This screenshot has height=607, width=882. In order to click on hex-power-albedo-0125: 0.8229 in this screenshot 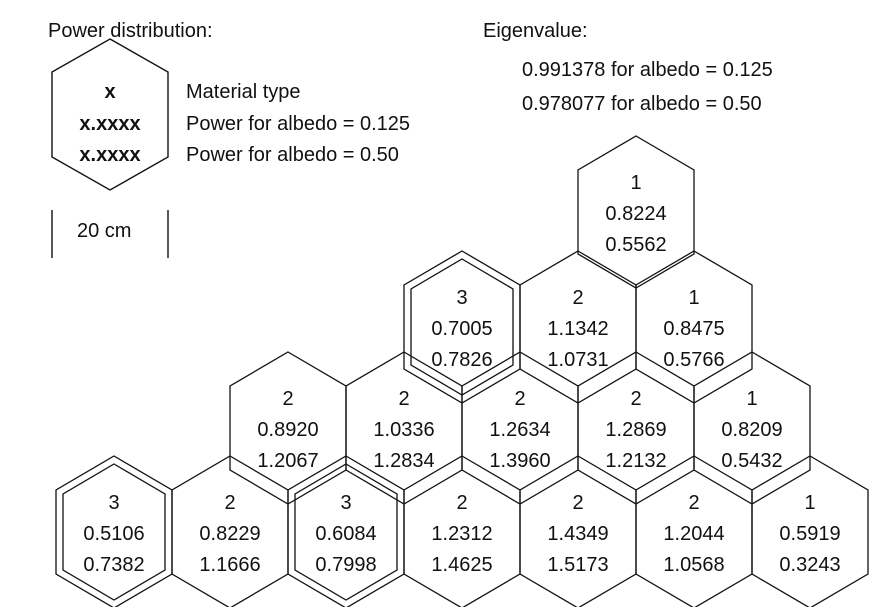, I will do `click(229, 534)`.